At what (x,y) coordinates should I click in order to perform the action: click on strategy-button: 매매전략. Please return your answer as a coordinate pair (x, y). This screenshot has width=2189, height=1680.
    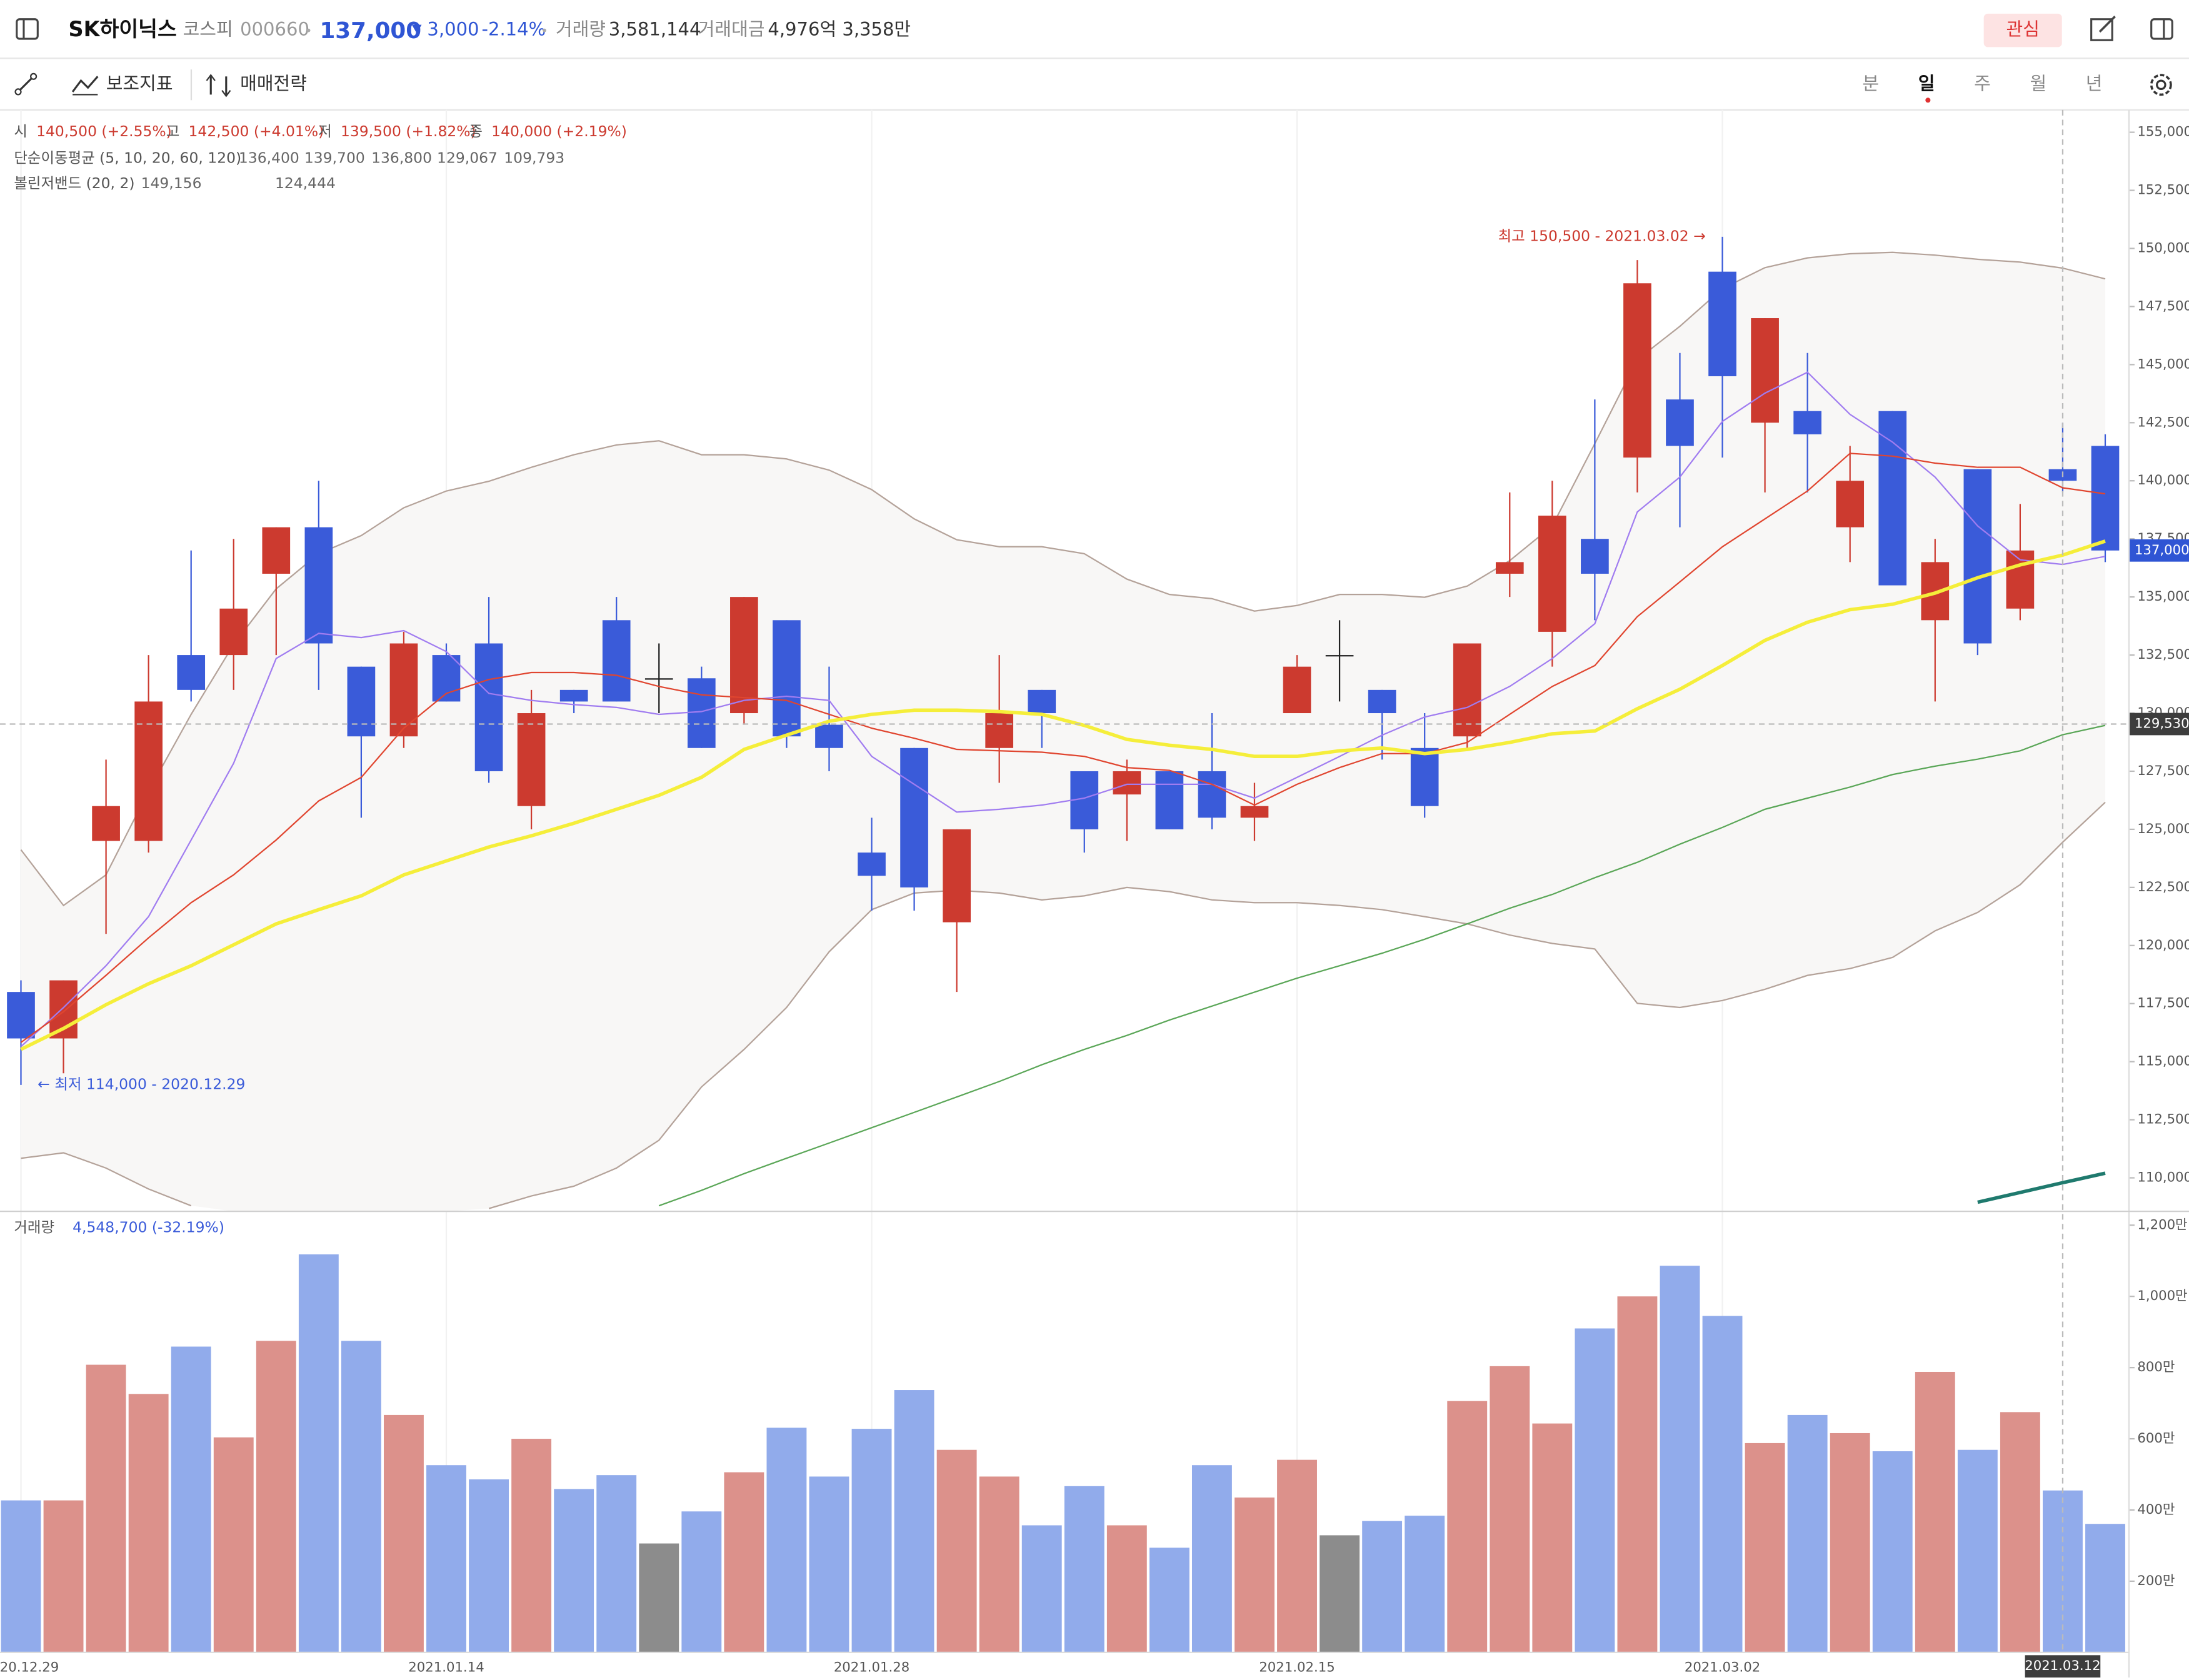
    Looking at the image, I should click on (256, 85).